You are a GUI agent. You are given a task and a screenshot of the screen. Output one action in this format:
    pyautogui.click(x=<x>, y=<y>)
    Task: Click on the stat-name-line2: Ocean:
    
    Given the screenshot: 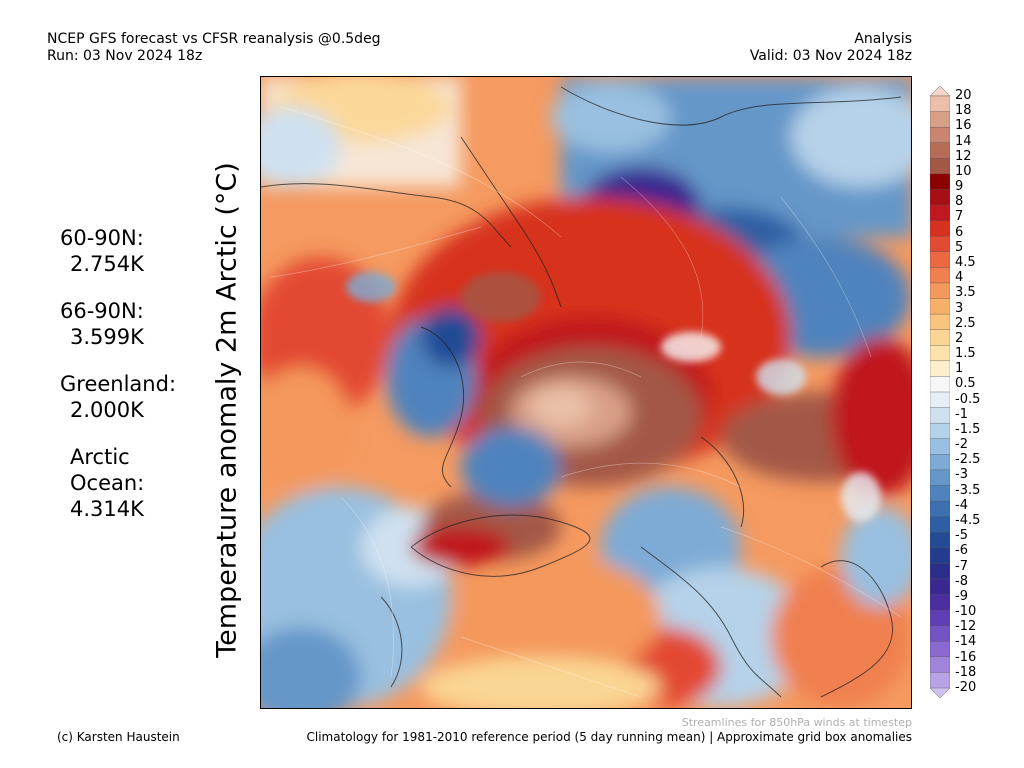 What is the action you would take?
    pyautogui.click(x=107, y=483)
    